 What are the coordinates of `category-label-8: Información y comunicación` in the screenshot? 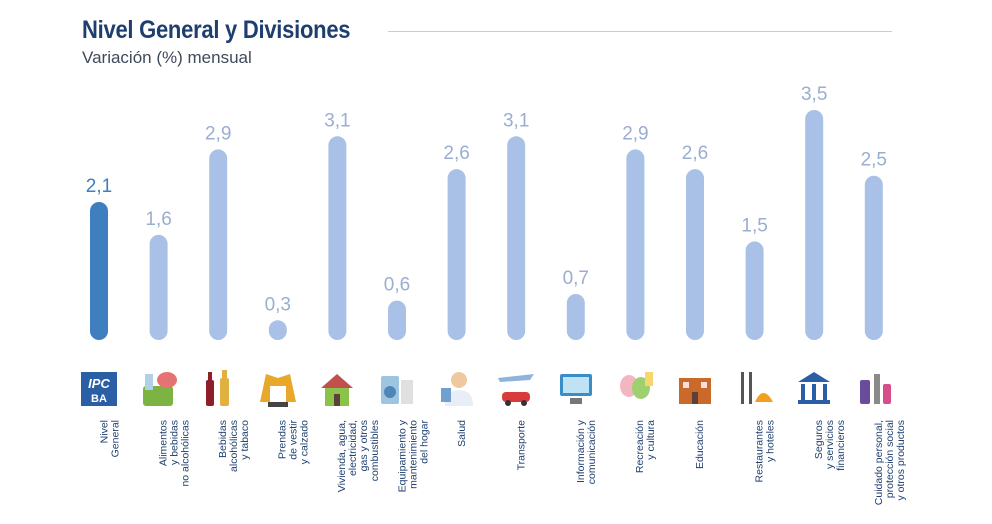 It's located at (580, 470).